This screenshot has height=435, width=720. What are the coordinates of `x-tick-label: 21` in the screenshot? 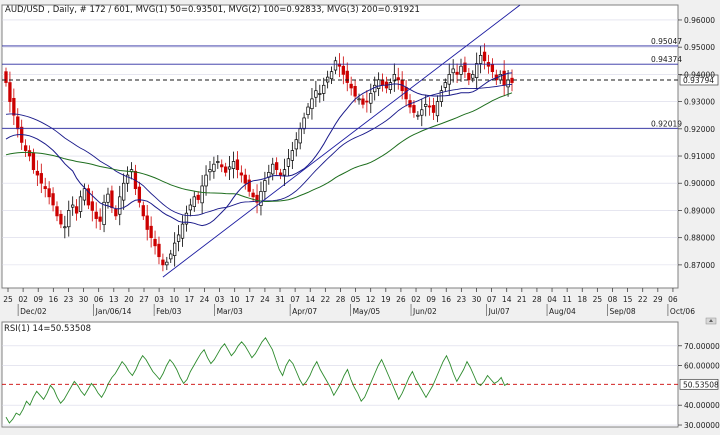 It's located at (522, 299).